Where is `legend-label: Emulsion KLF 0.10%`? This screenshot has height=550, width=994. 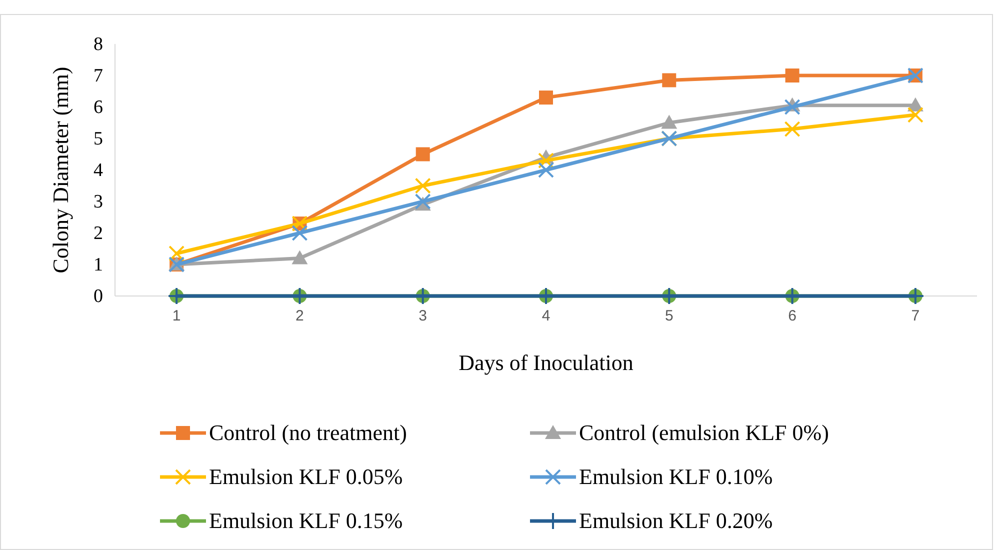 legend-label: Emulsion KLF 0.10% is located at coordinates (676, 476).